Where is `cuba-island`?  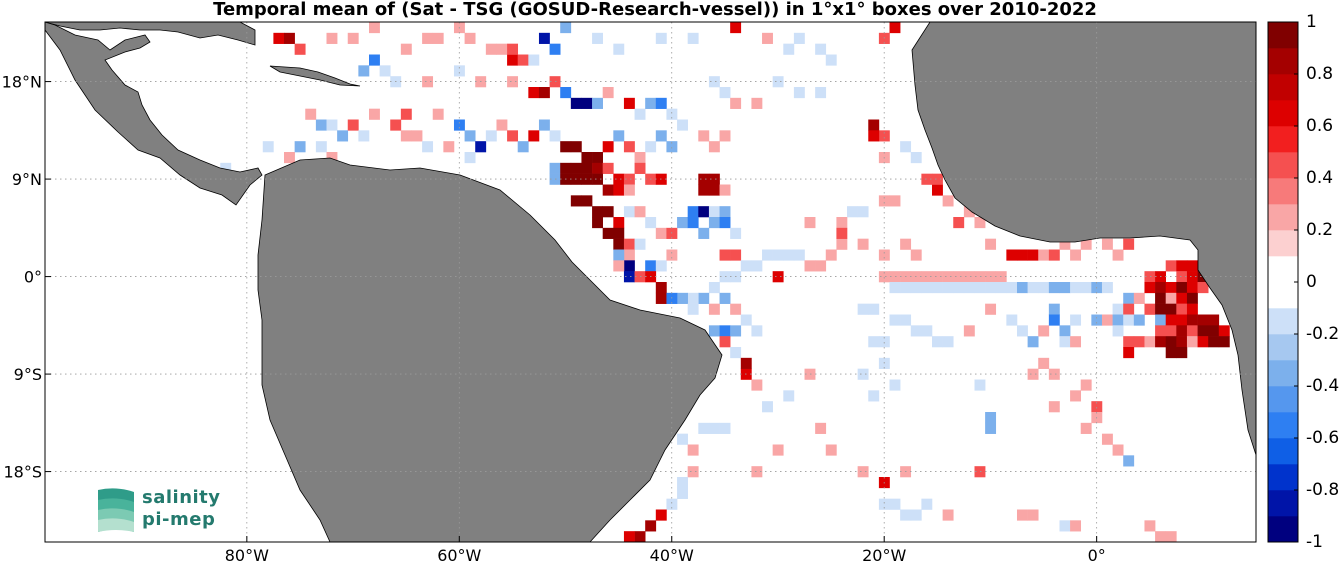
cuba-island is located at coordinates (315, 76).